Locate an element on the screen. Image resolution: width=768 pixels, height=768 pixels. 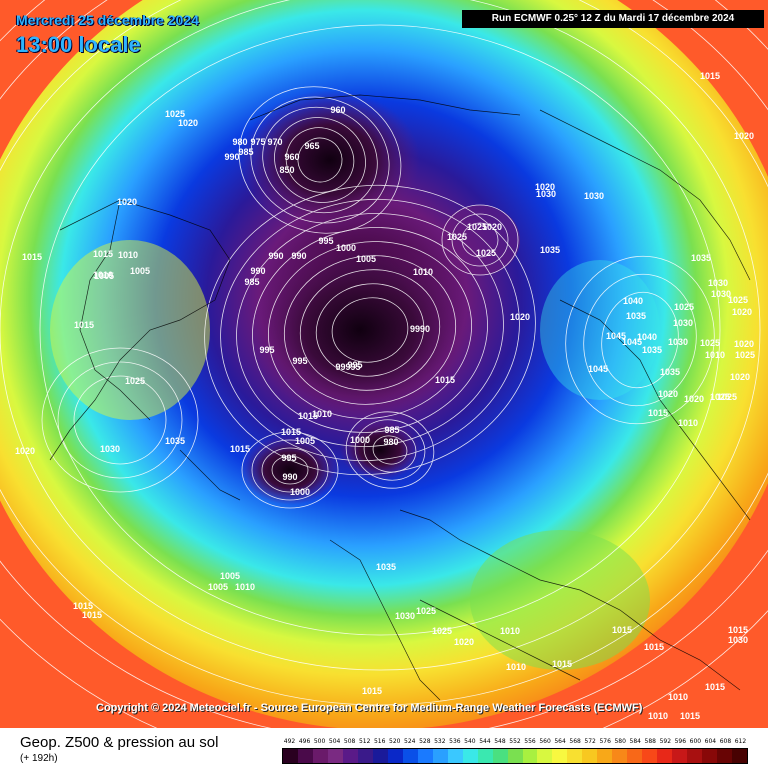
mediterranean-trough is located at coordinates (560, 600).